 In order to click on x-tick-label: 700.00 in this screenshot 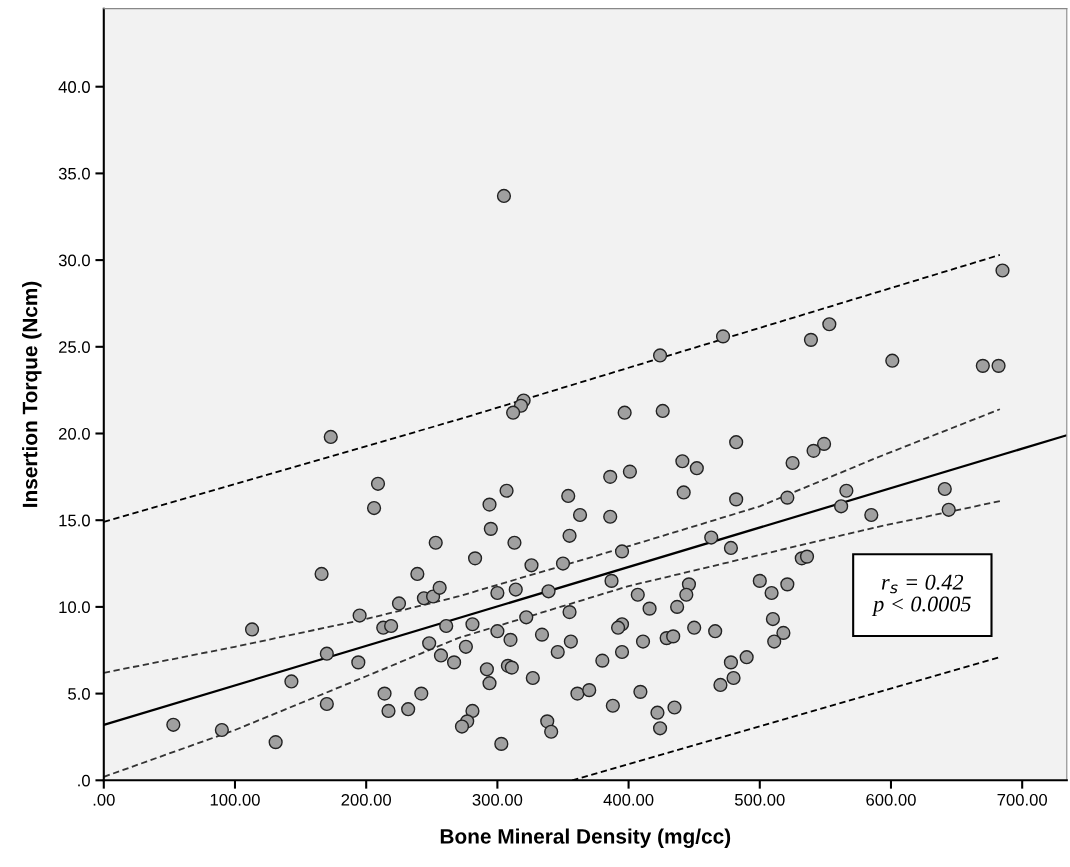, I will do `click(1022, 799)`.